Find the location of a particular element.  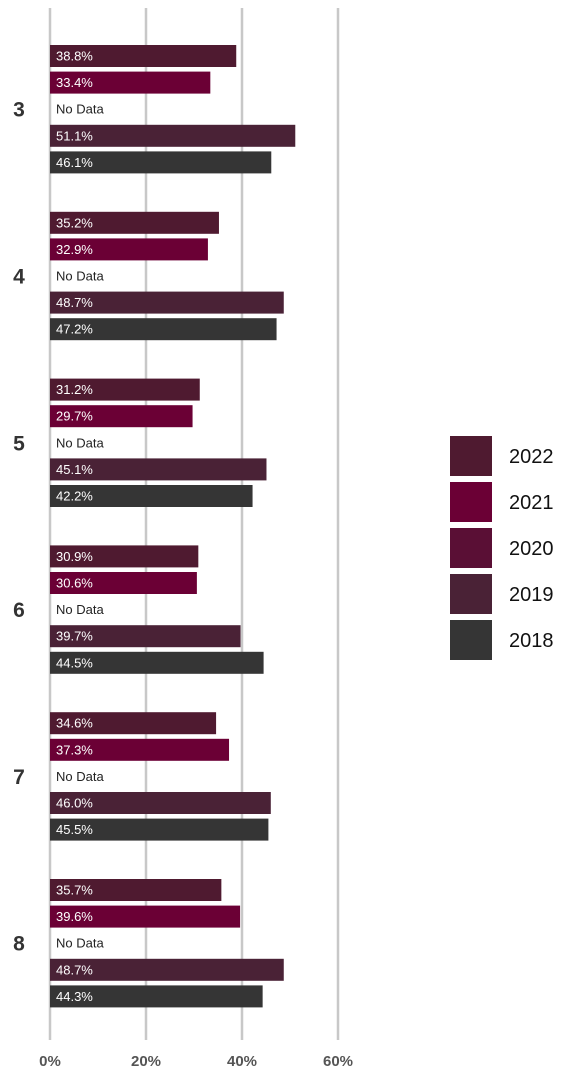

legend: 2022 2021 2020 2019 2018 is located at coordinates (502, 548).